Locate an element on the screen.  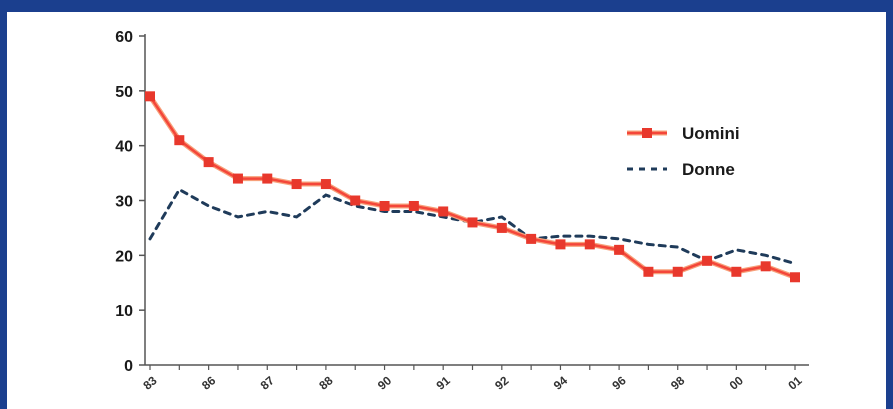
y-tick-label: 20 is located at coordinates (124, 256).